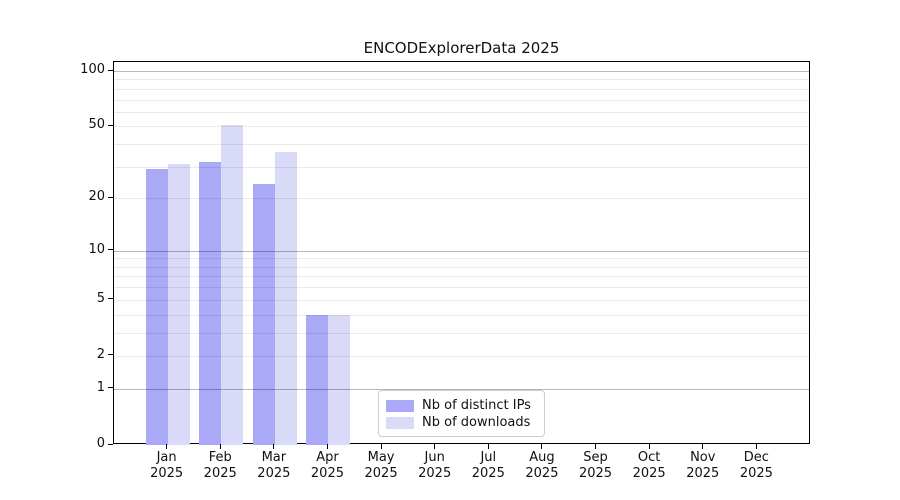 This screenshot has height=500, width=900. Describe the element at coordinates (756, 465) in the screenshot. I see `x-tick-label-dec: Dec 2025` at that location.